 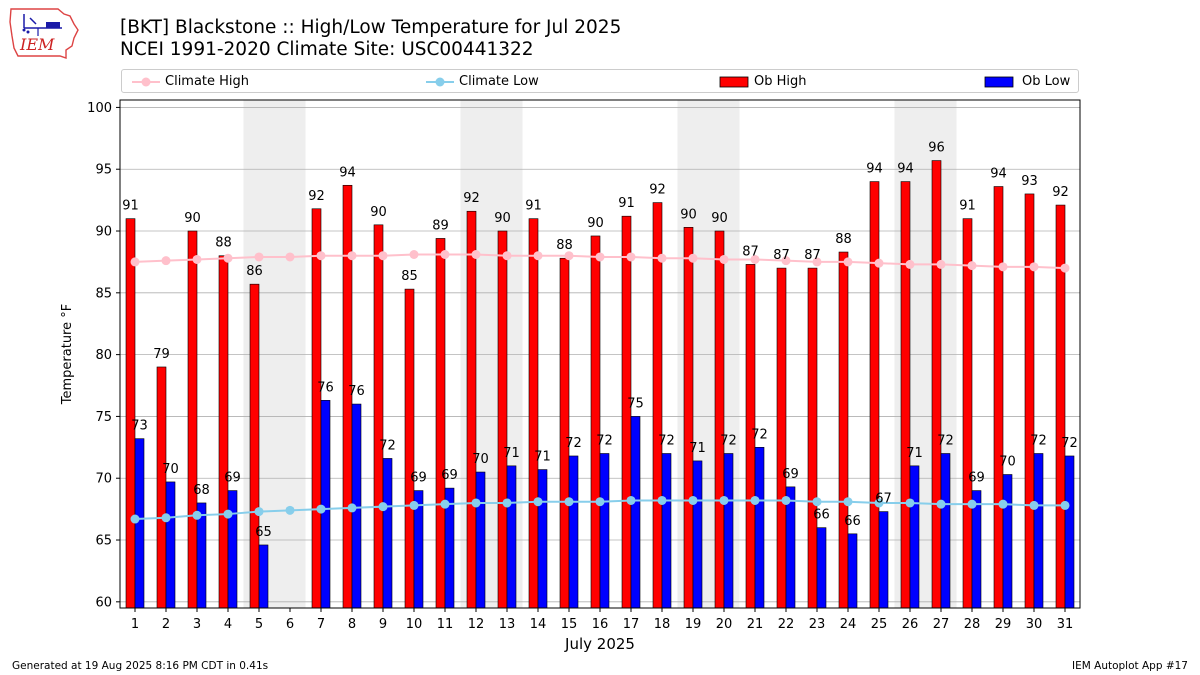 What do you see at coordinates (67, 354) in the screenshot?
I see `y-axis-label: Temperature °F` at bounding box center [67, 354].